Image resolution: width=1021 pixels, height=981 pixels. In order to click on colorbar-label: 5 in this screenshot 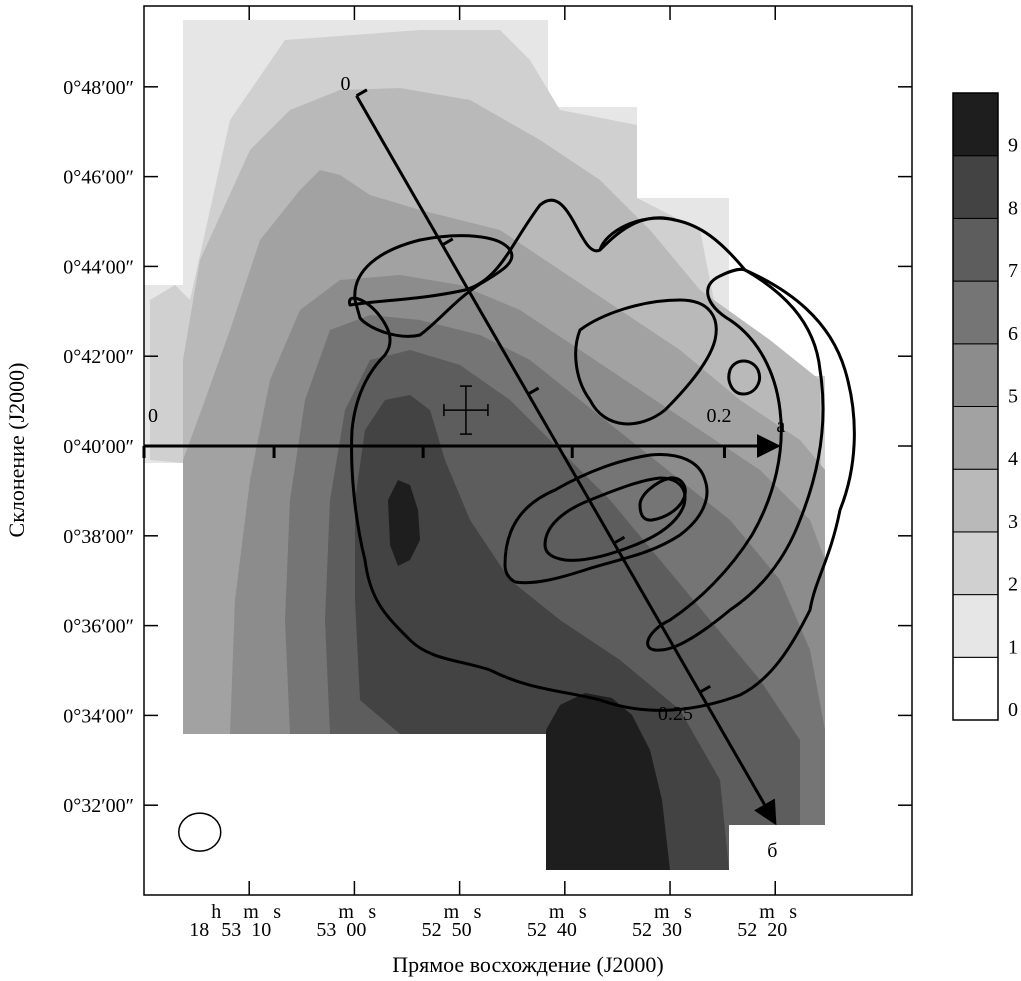, I will do `click(1013, 397)`.